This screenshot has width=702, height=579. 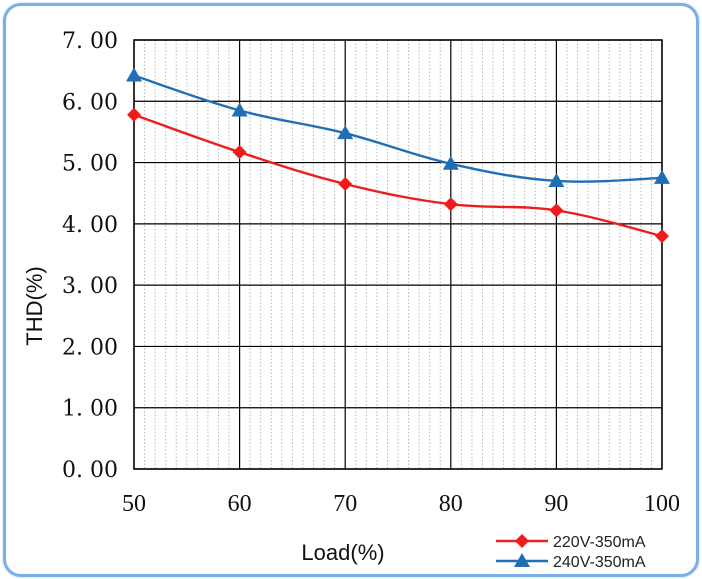 What do you see at coordinates (556, 504) in the screenshot?
I see `x-tick-label: 90` at bounding box center [556, 504].